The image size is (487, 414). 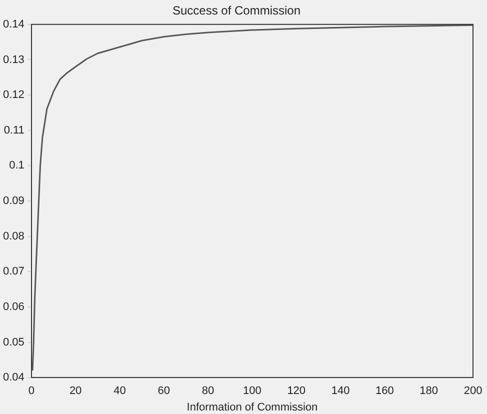 I want to click on x-tick-label: 60, so click(x=164, y=391).